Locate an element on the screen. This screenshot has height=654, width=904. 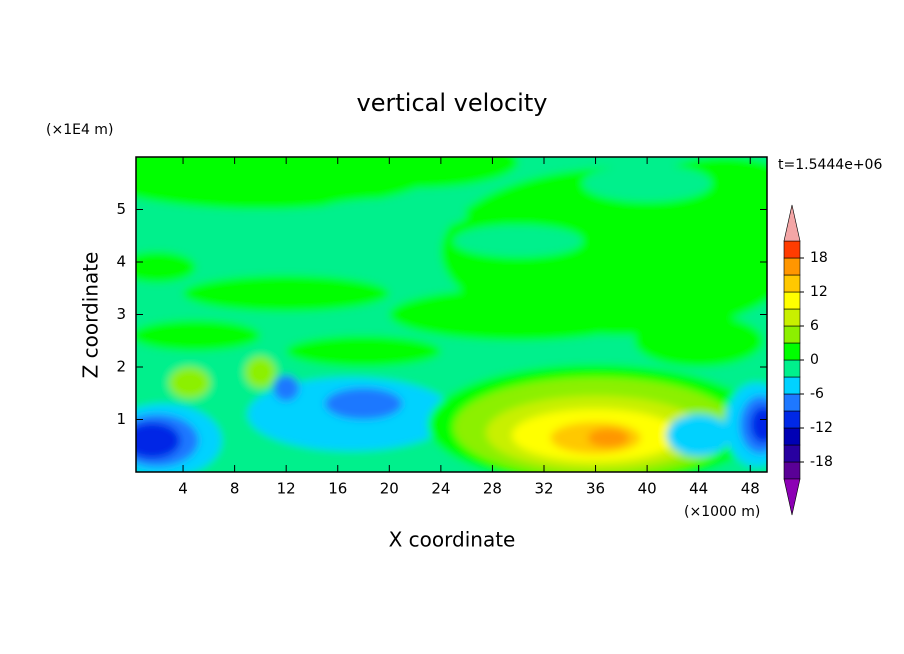
colorbar-extend-bottom is located at coordinates (792, 497).